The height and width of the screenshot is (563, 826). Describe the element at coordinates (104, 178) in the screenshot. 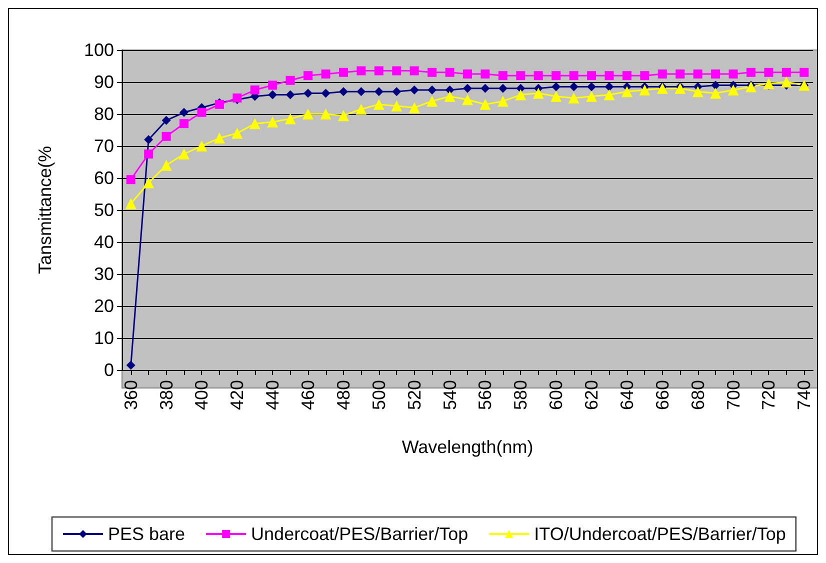

I see `y-tick-label: 60` at that location.